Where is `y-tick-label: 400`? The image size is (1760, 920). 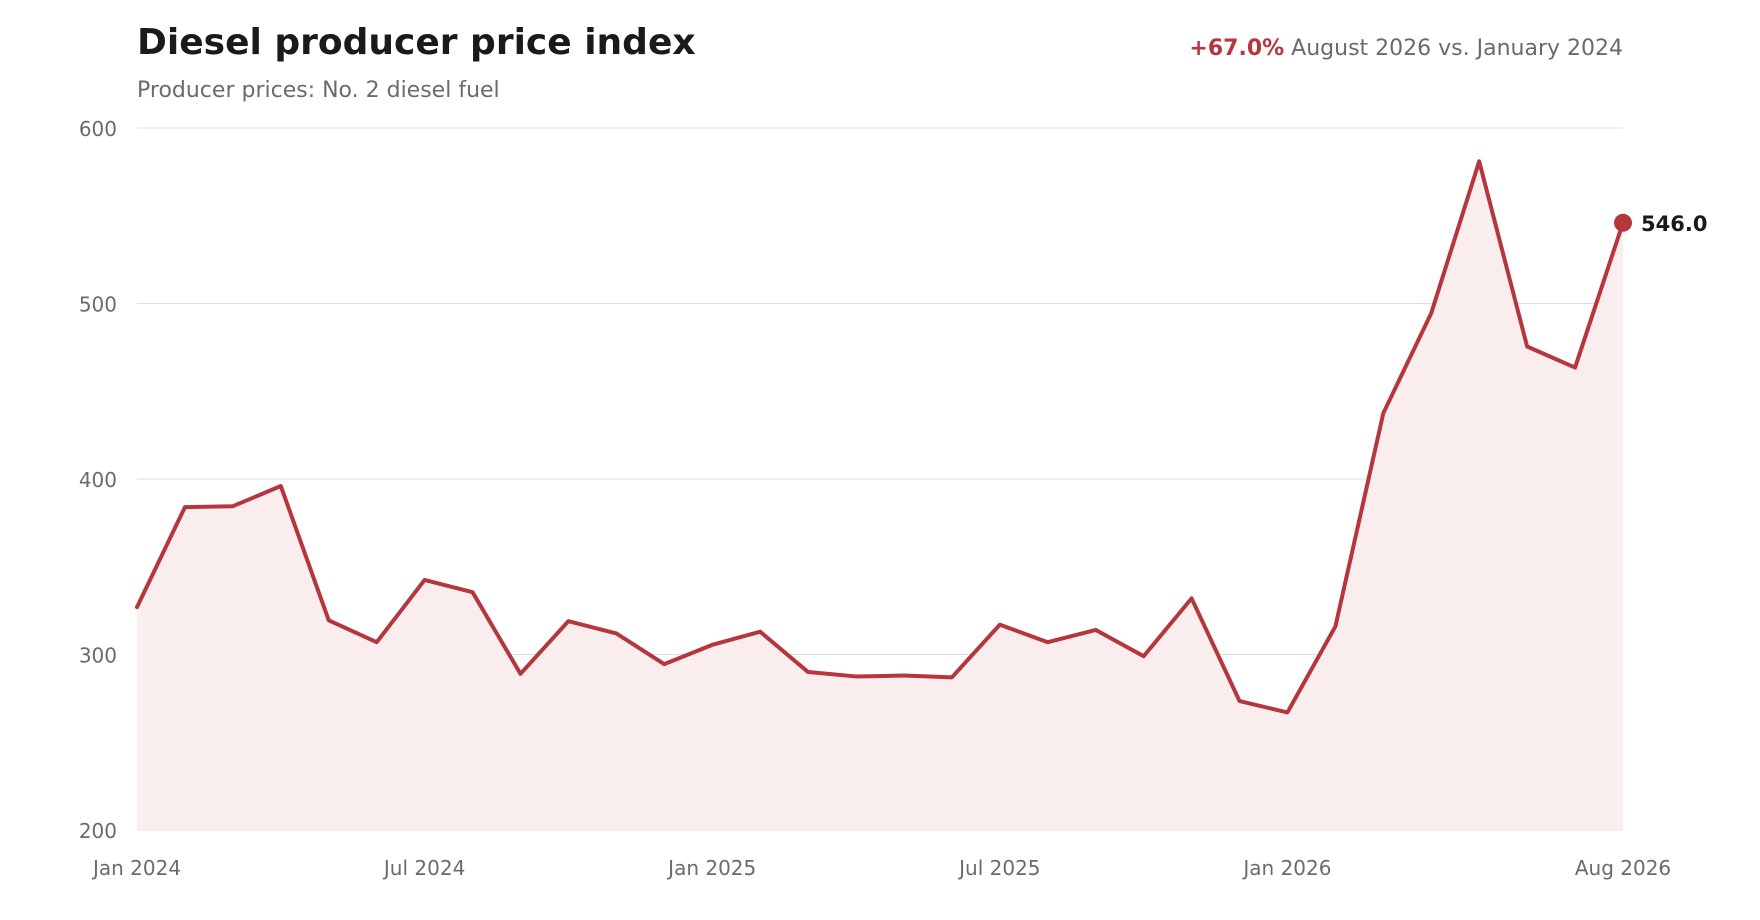 y-tick-label: 400 is located at coordinates (98, 480).